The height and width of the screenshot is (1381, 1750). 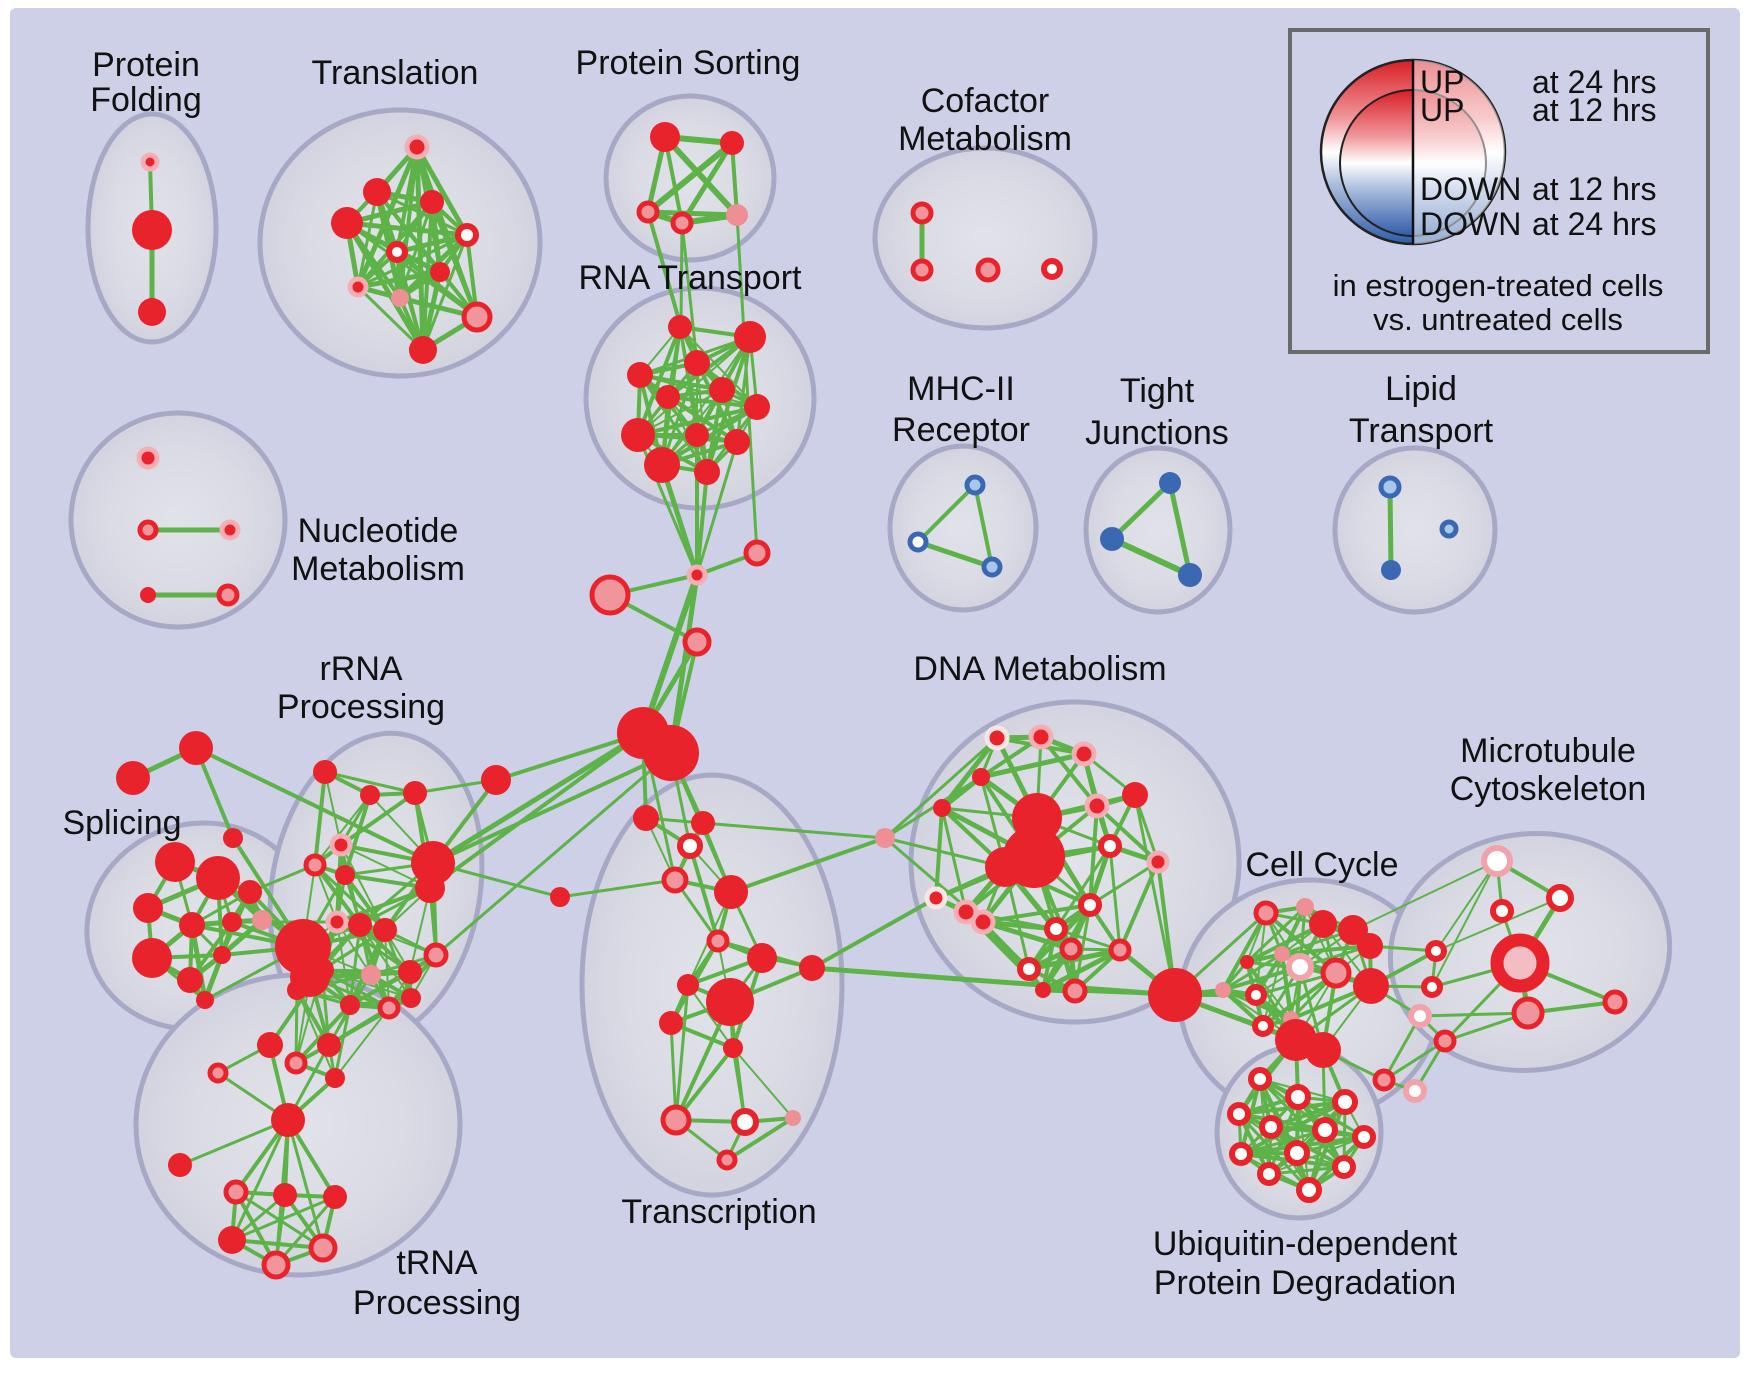 What do you see at coordinates (1415, 530) in the screenshot?
I see `cluster-ellipse-lipid-transport` at bounding box center [1415, 530].